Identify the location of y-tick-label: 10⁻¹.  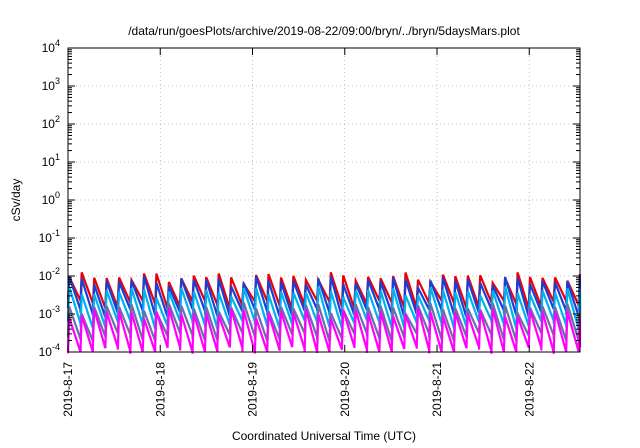
(49, 236).